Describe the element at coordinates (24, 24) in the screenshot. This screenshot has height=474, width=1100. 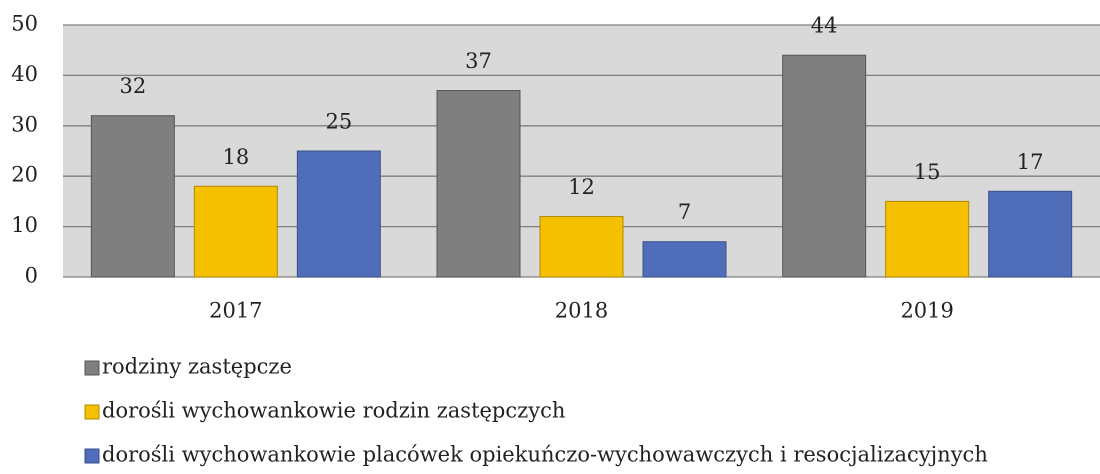
I see `y-tick-label: 50` at that location.